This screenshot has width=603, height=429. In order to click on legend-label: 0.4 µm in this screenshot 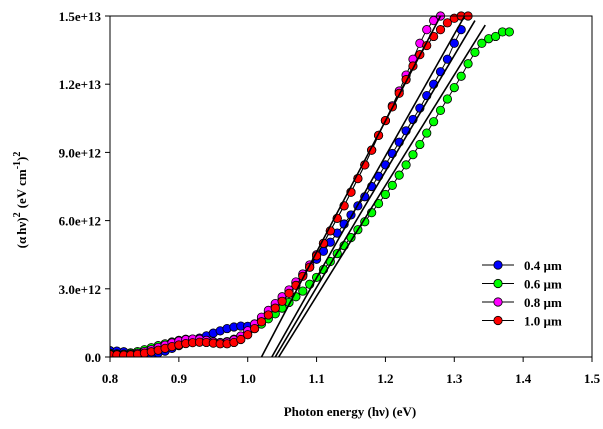, I will do `click(543, 265)`.